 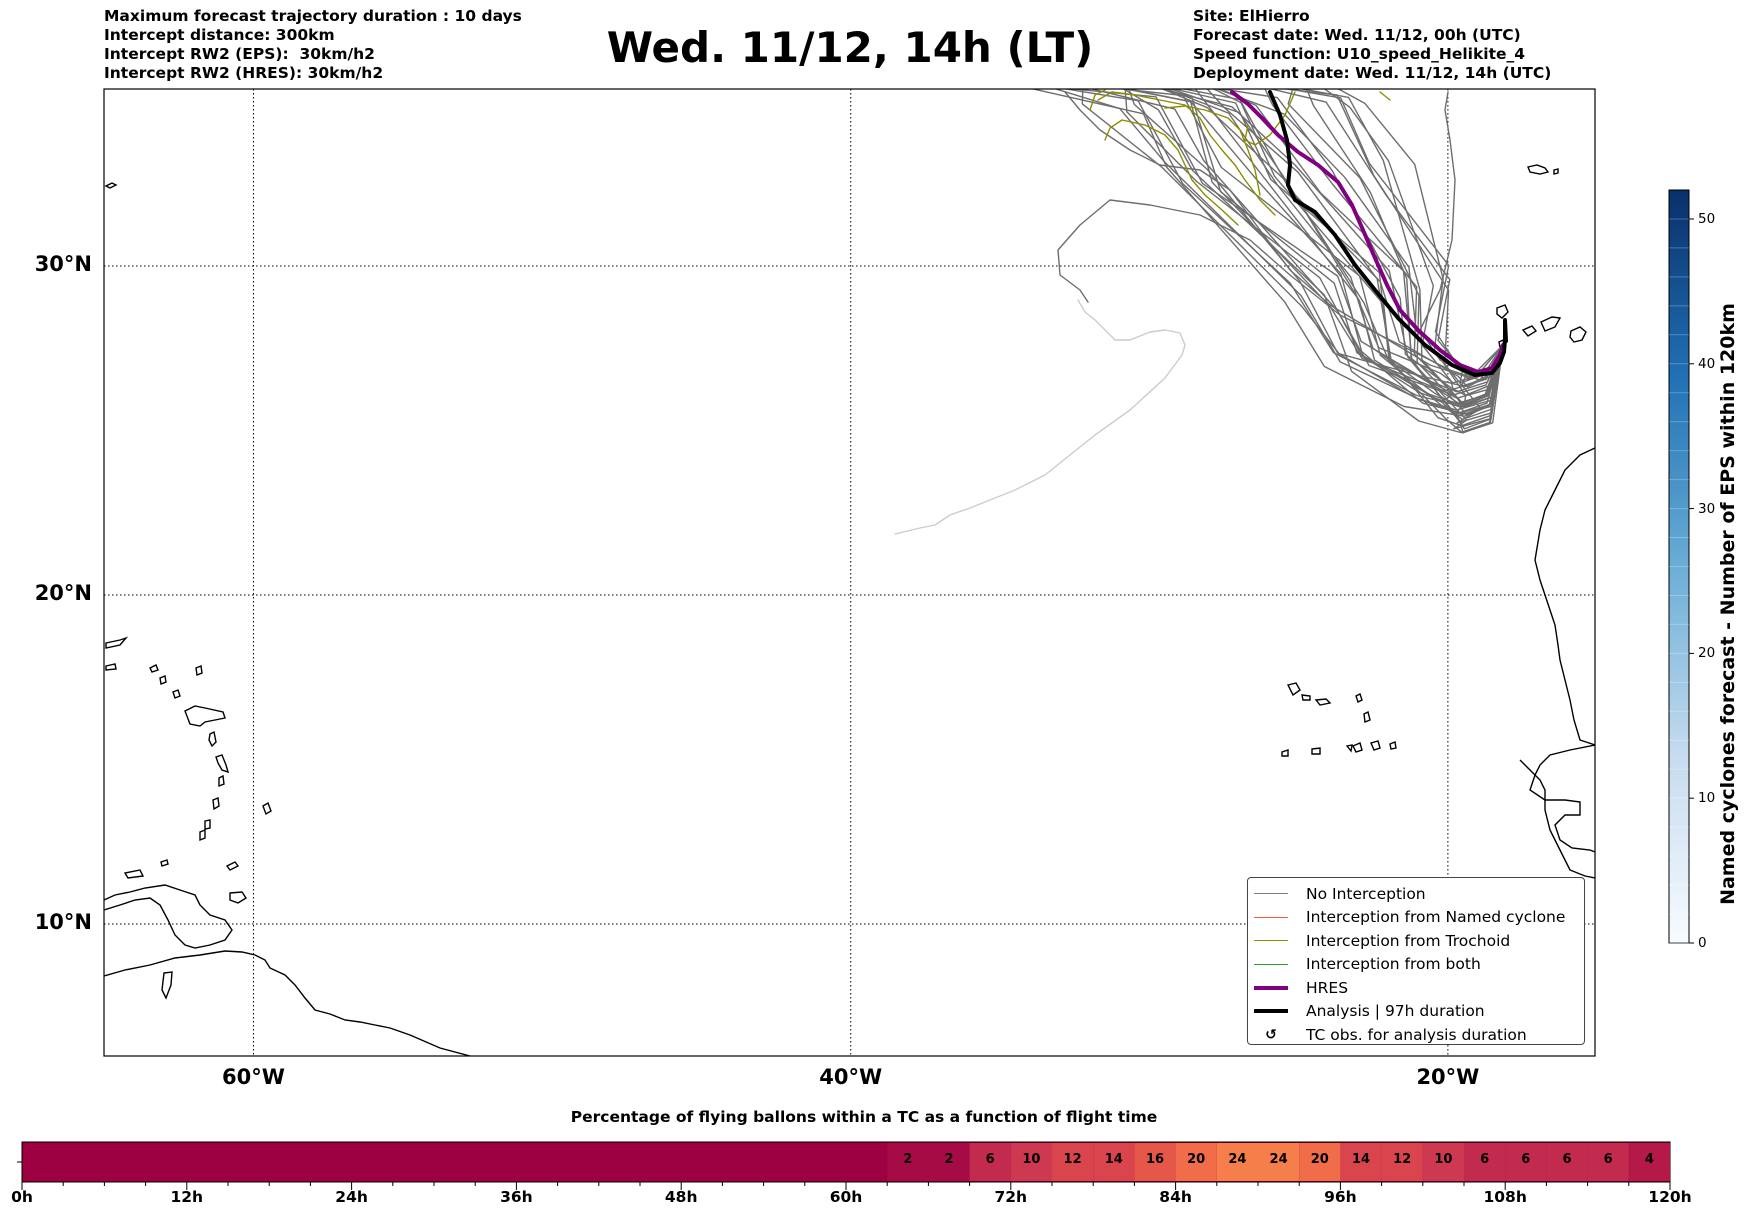 I want to click on legend-item: Interception from Named cyclone, so click(x=1416, y=918).